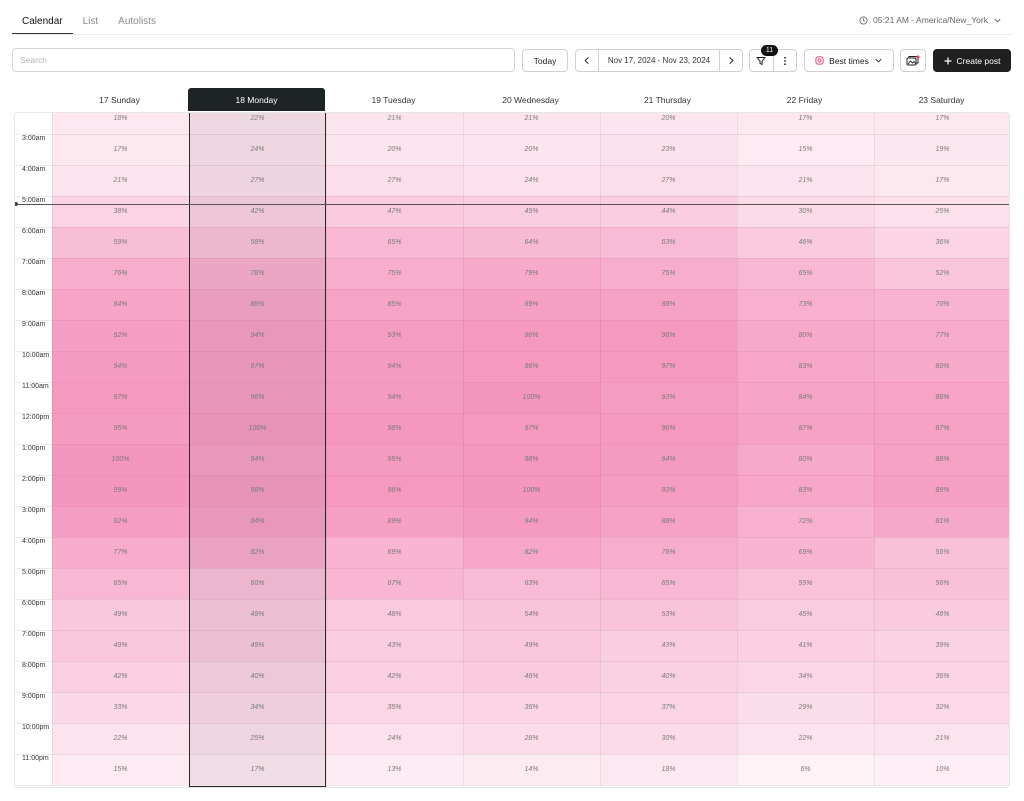 The width and height of the screenshot is (1024, 801). Describe the element at coordinates (668, 211) in the screenshot. I see `heatmap-cell: 44%` at that location.